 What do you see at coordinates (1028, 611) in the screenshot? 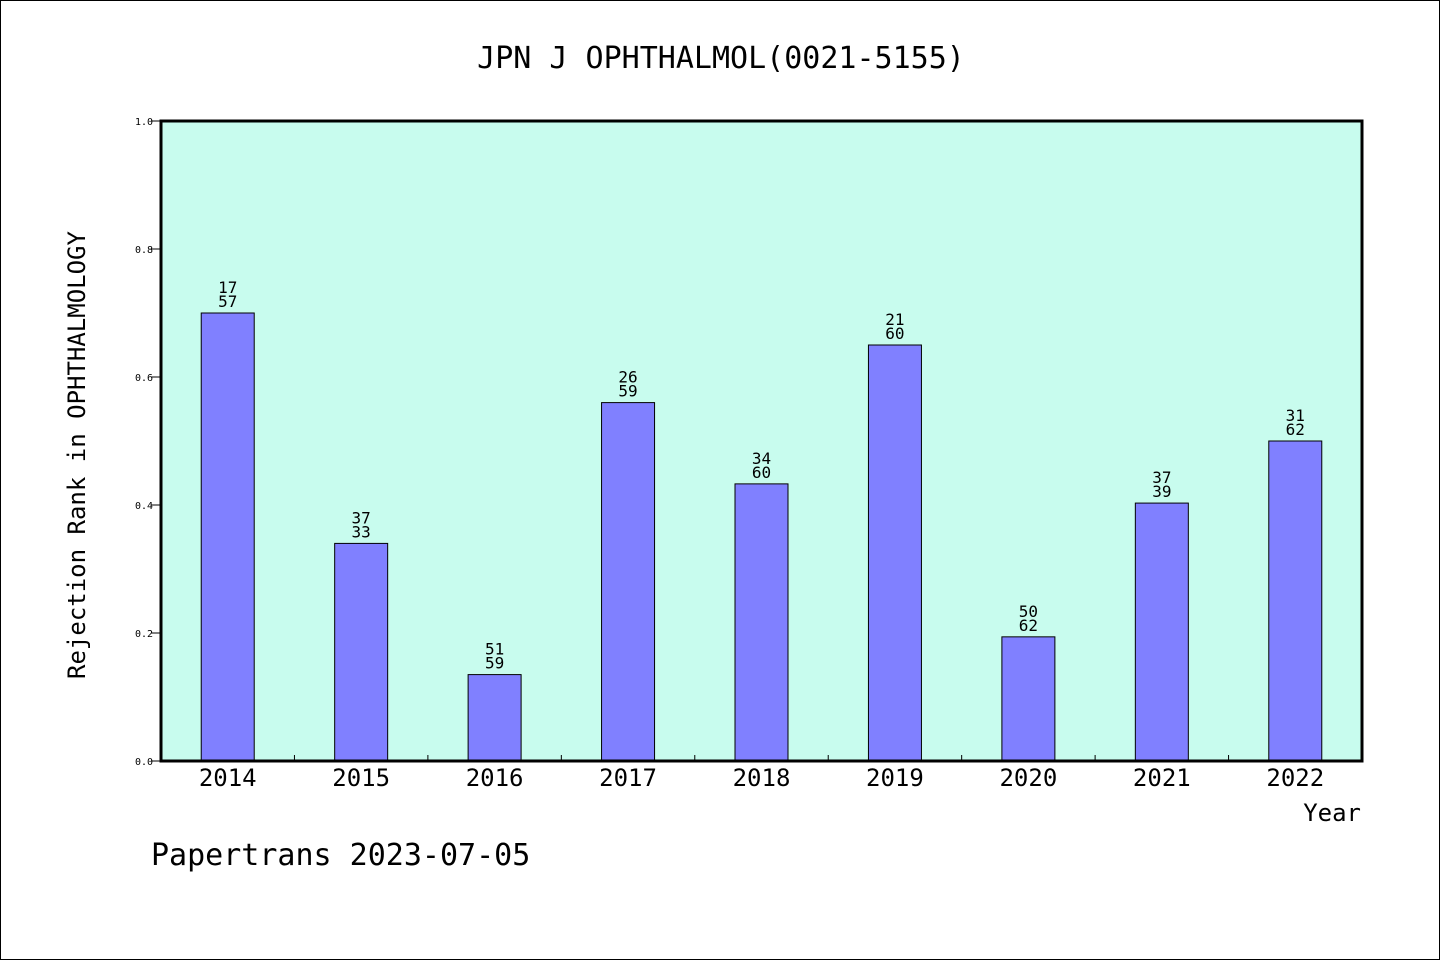
I see `bar-label-top-2020: 50` at bounding box center [1028, 611].